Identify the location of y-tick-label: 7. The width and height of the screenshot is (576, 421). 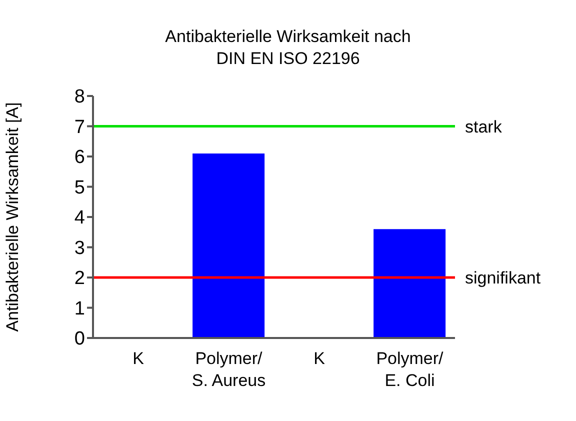
(79, 127).